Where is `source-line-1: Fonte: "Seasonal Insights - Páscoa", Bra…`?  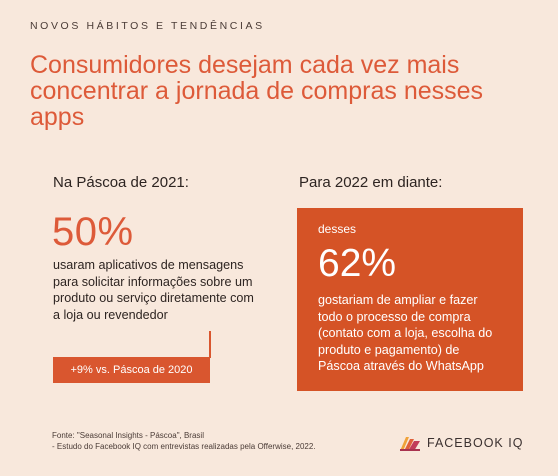 source-line-1: Fonte: "Seasonal Insights - Páscoa", Bra… is located at coordinates (128, 435).